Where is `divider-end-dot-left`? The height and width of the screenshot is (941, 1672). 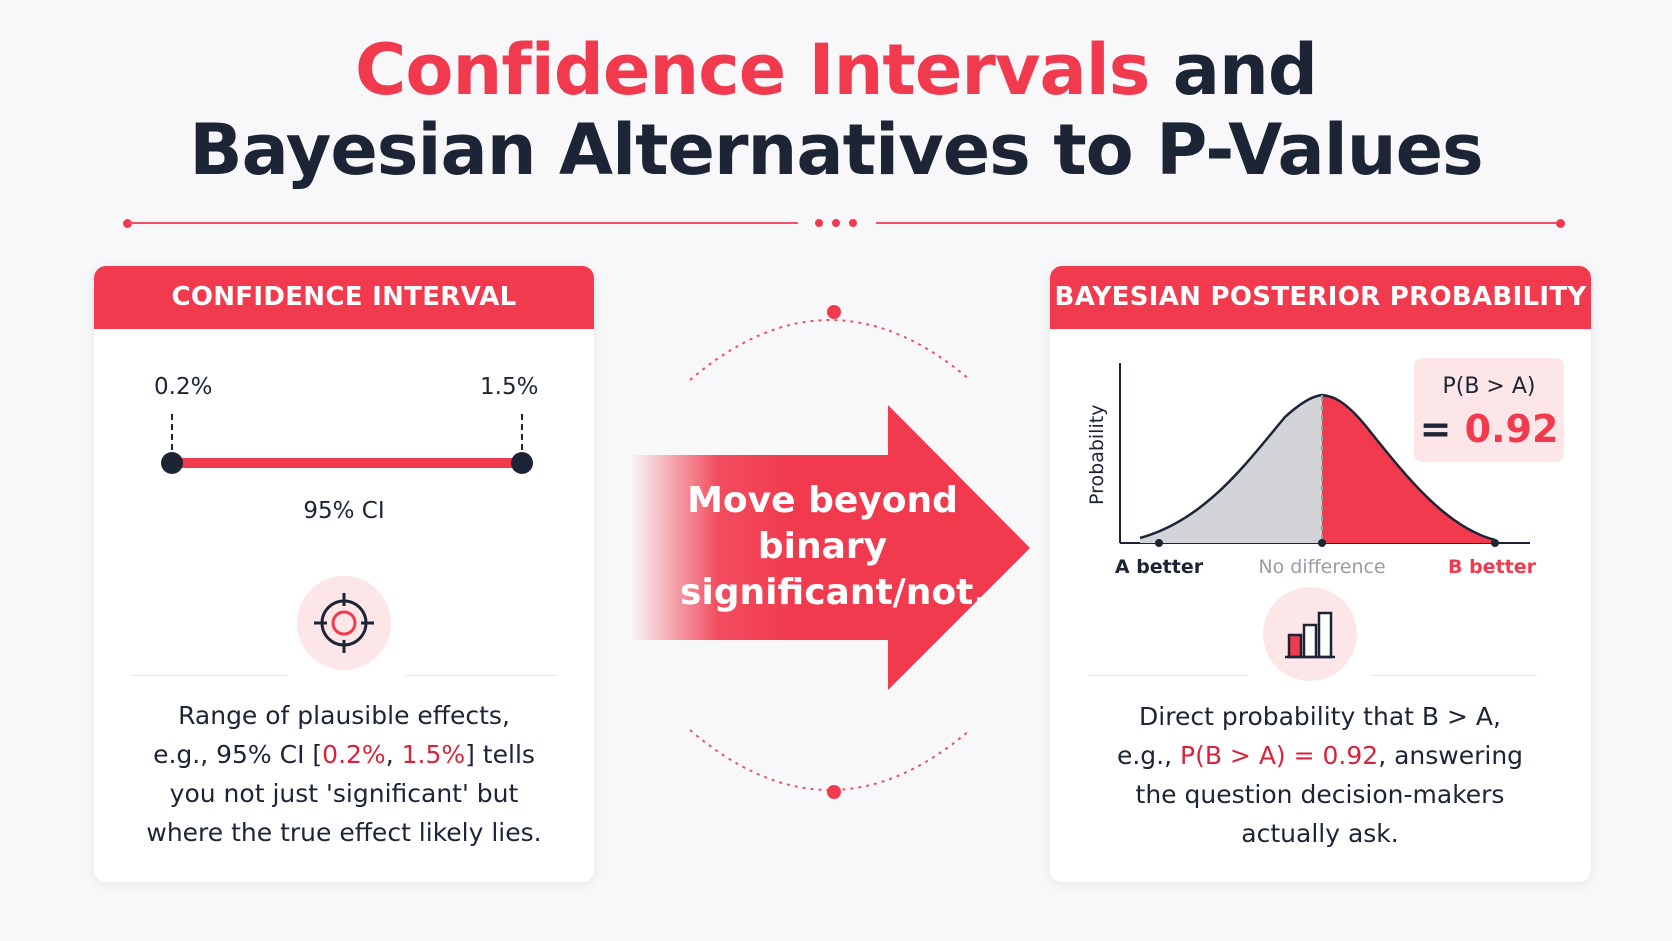
divider-end-dot-left is located at coordinates (127, 223).